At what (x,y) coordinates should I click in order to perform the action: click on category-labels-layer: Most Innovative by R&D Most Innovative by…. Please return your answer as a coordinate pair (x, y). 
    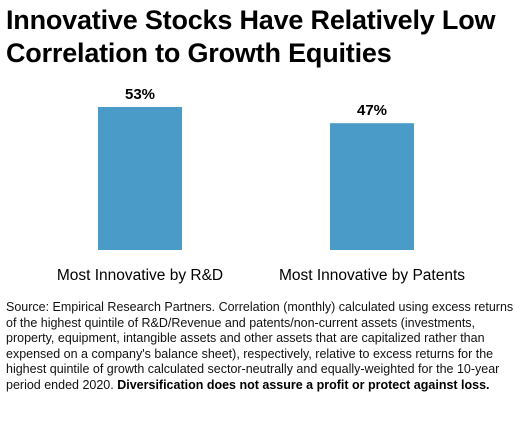
    Looking at the image, I should click on (261, 275).